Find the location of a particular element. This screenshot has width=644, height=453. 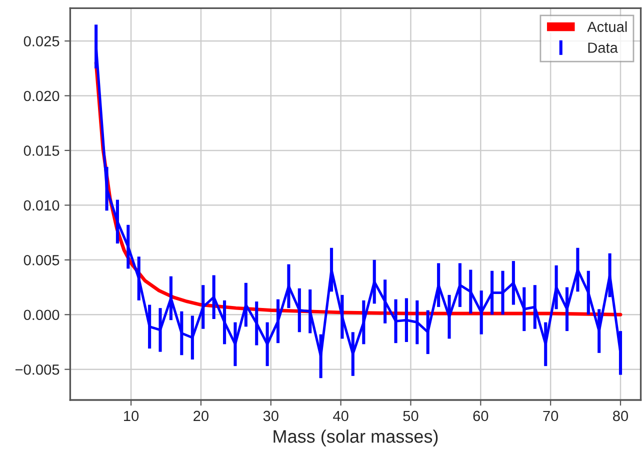

x-tick-label: 30 is located at coordinates (270, 416).